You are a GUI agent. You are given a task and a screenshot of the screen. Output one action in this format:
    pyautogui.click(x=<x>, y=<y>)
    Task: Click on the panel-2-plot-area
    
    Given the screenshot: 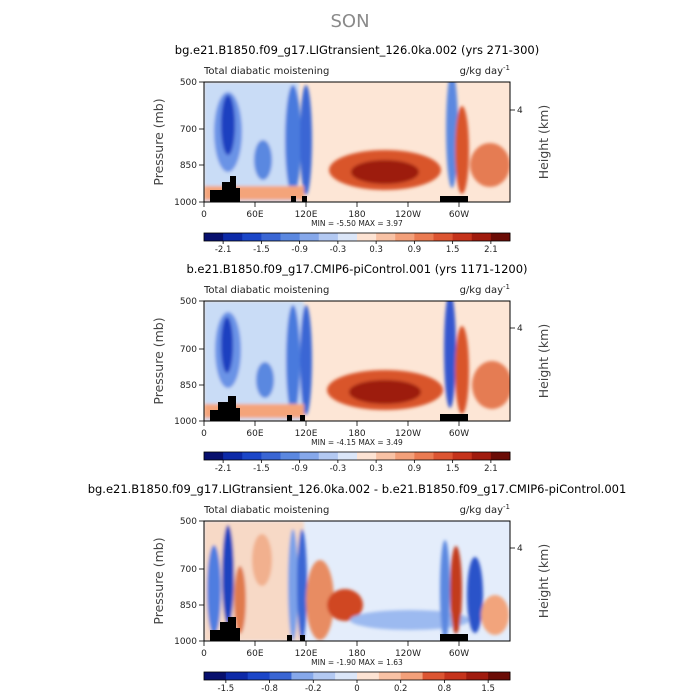 What is the action you would take?
    pyautogui.click(x=357, y=361)
    